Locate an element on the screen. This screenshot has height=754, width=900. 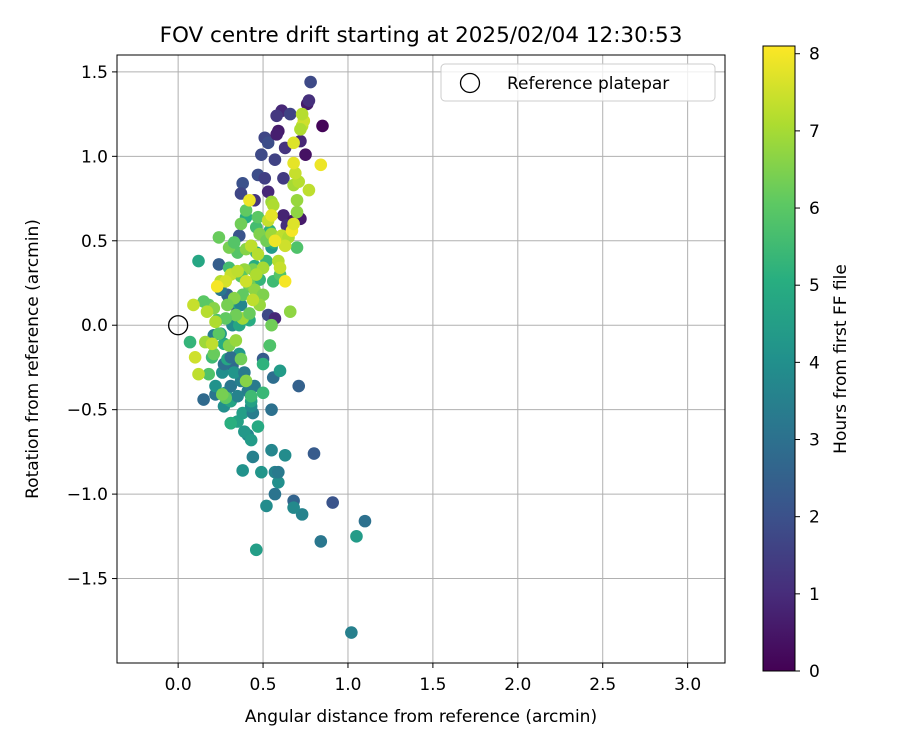
legend-marker-open-circle is located at coordinates (470, 83).